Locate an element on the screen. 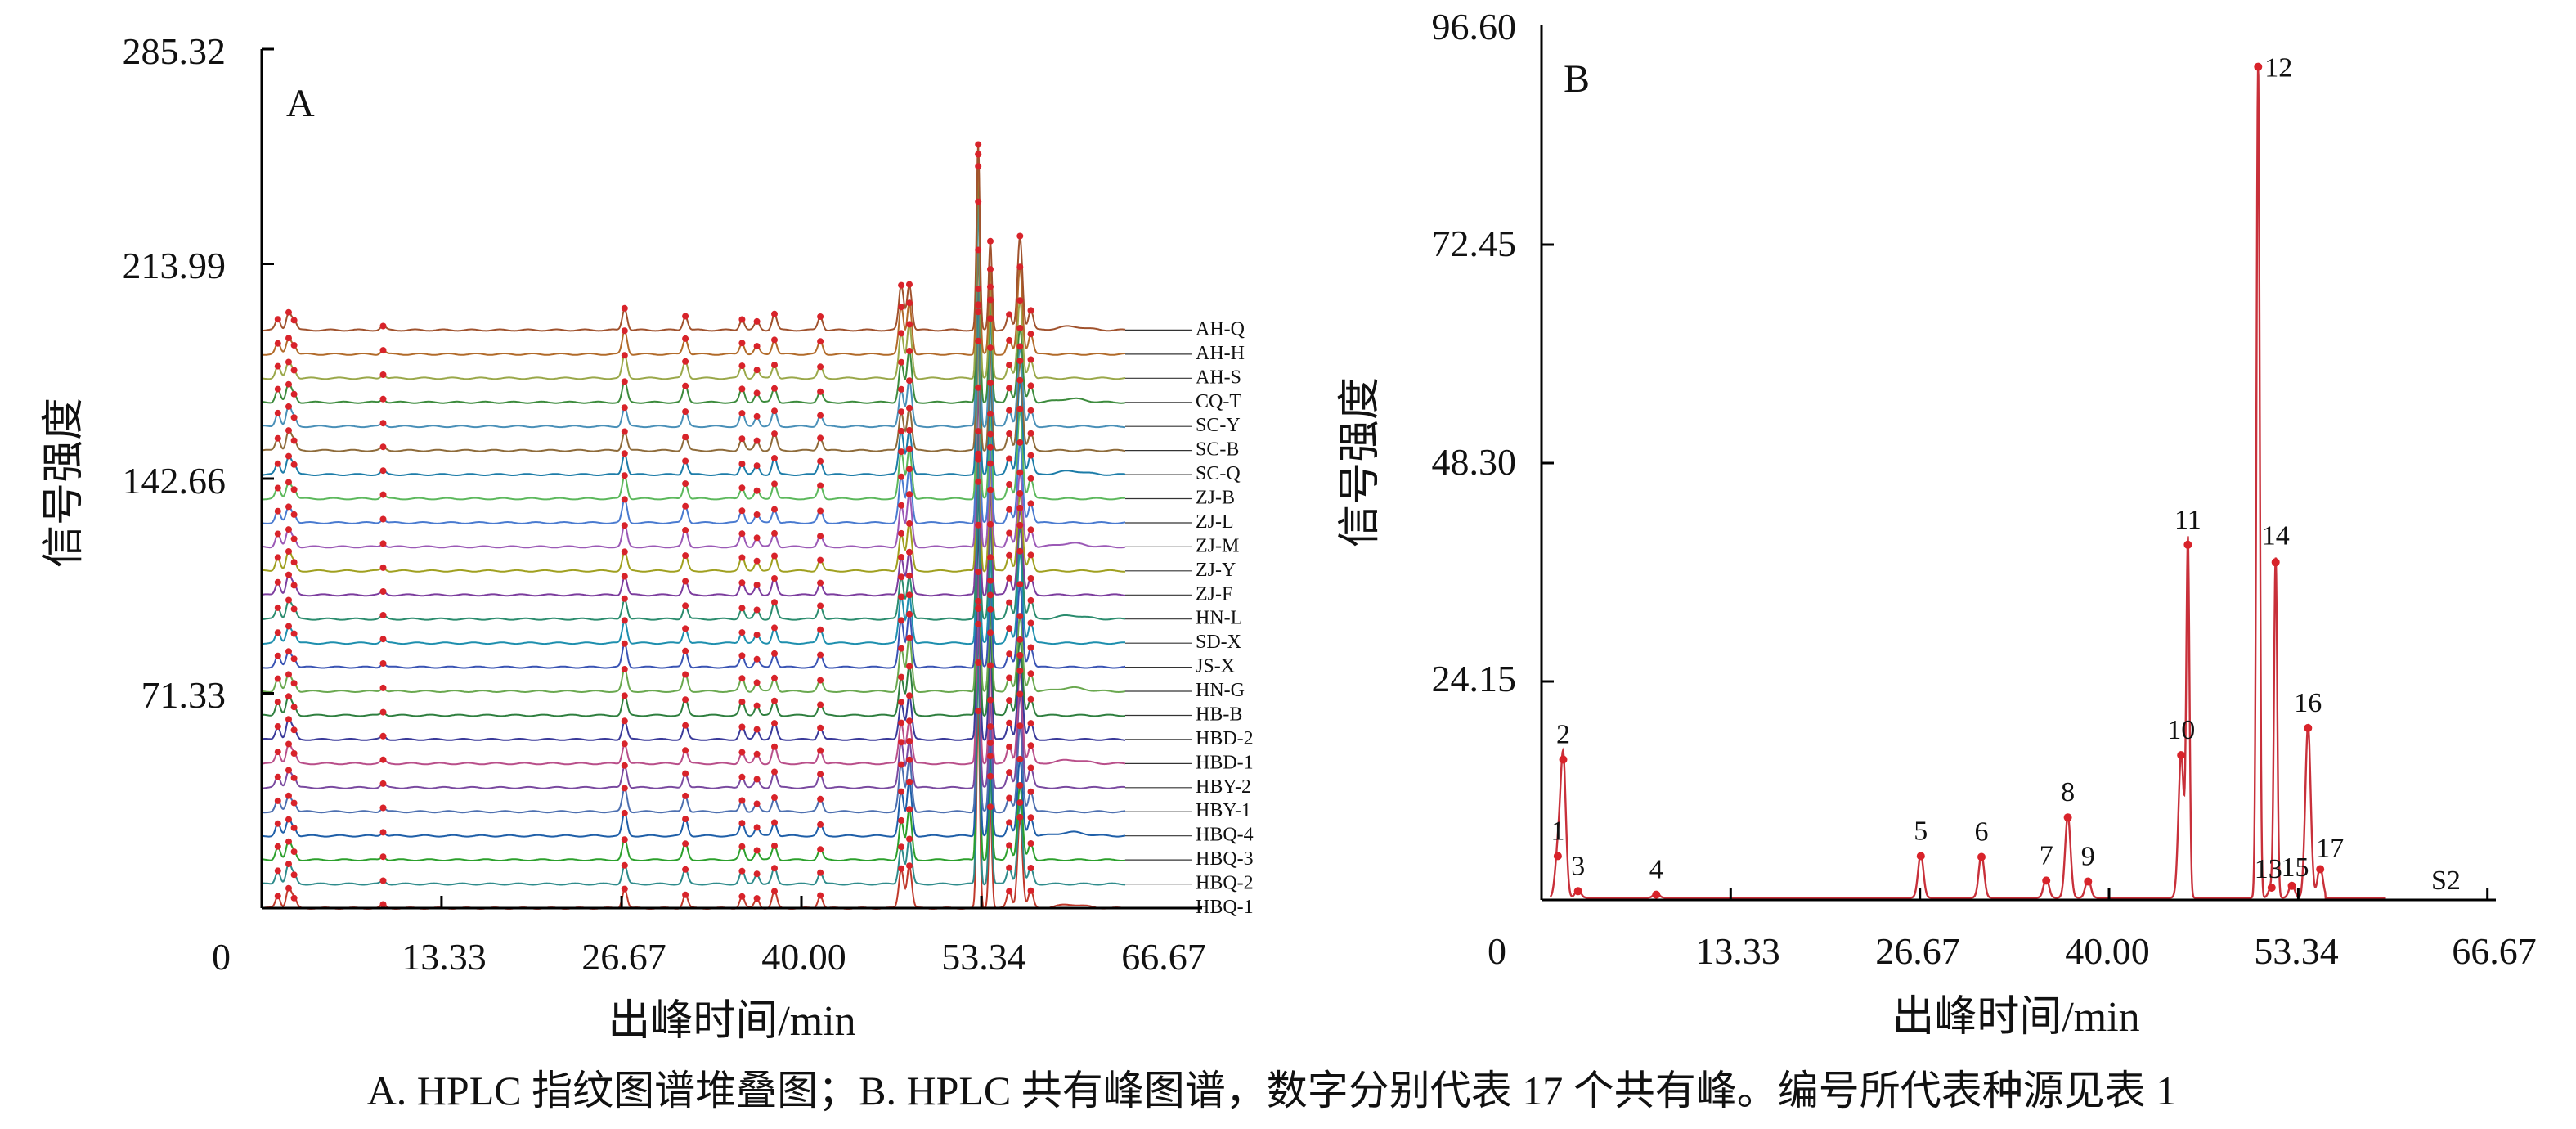  panel-b-y-tick-marks is located at coordinates (1548, 463).